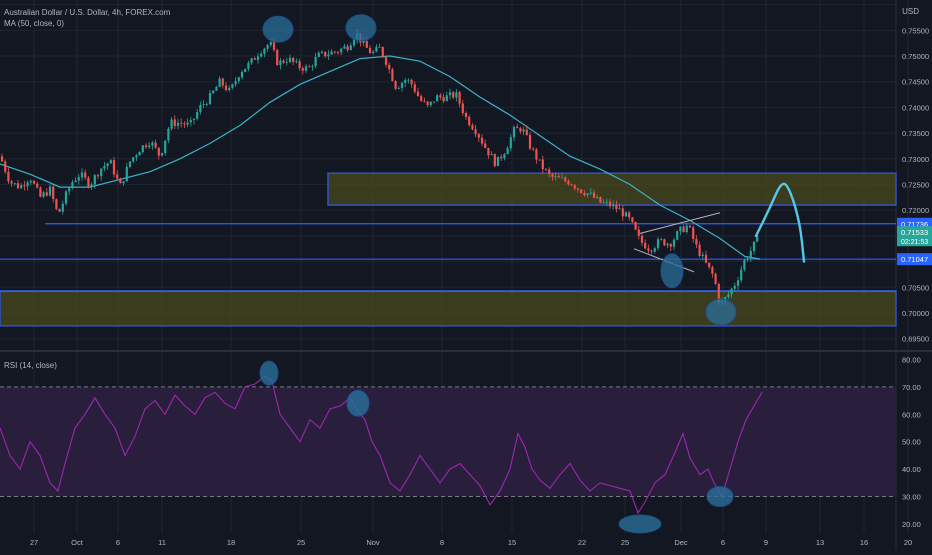 The image size is (932, 555). I want to click on rsi-tick-4: 60.00, so click(911, 414).